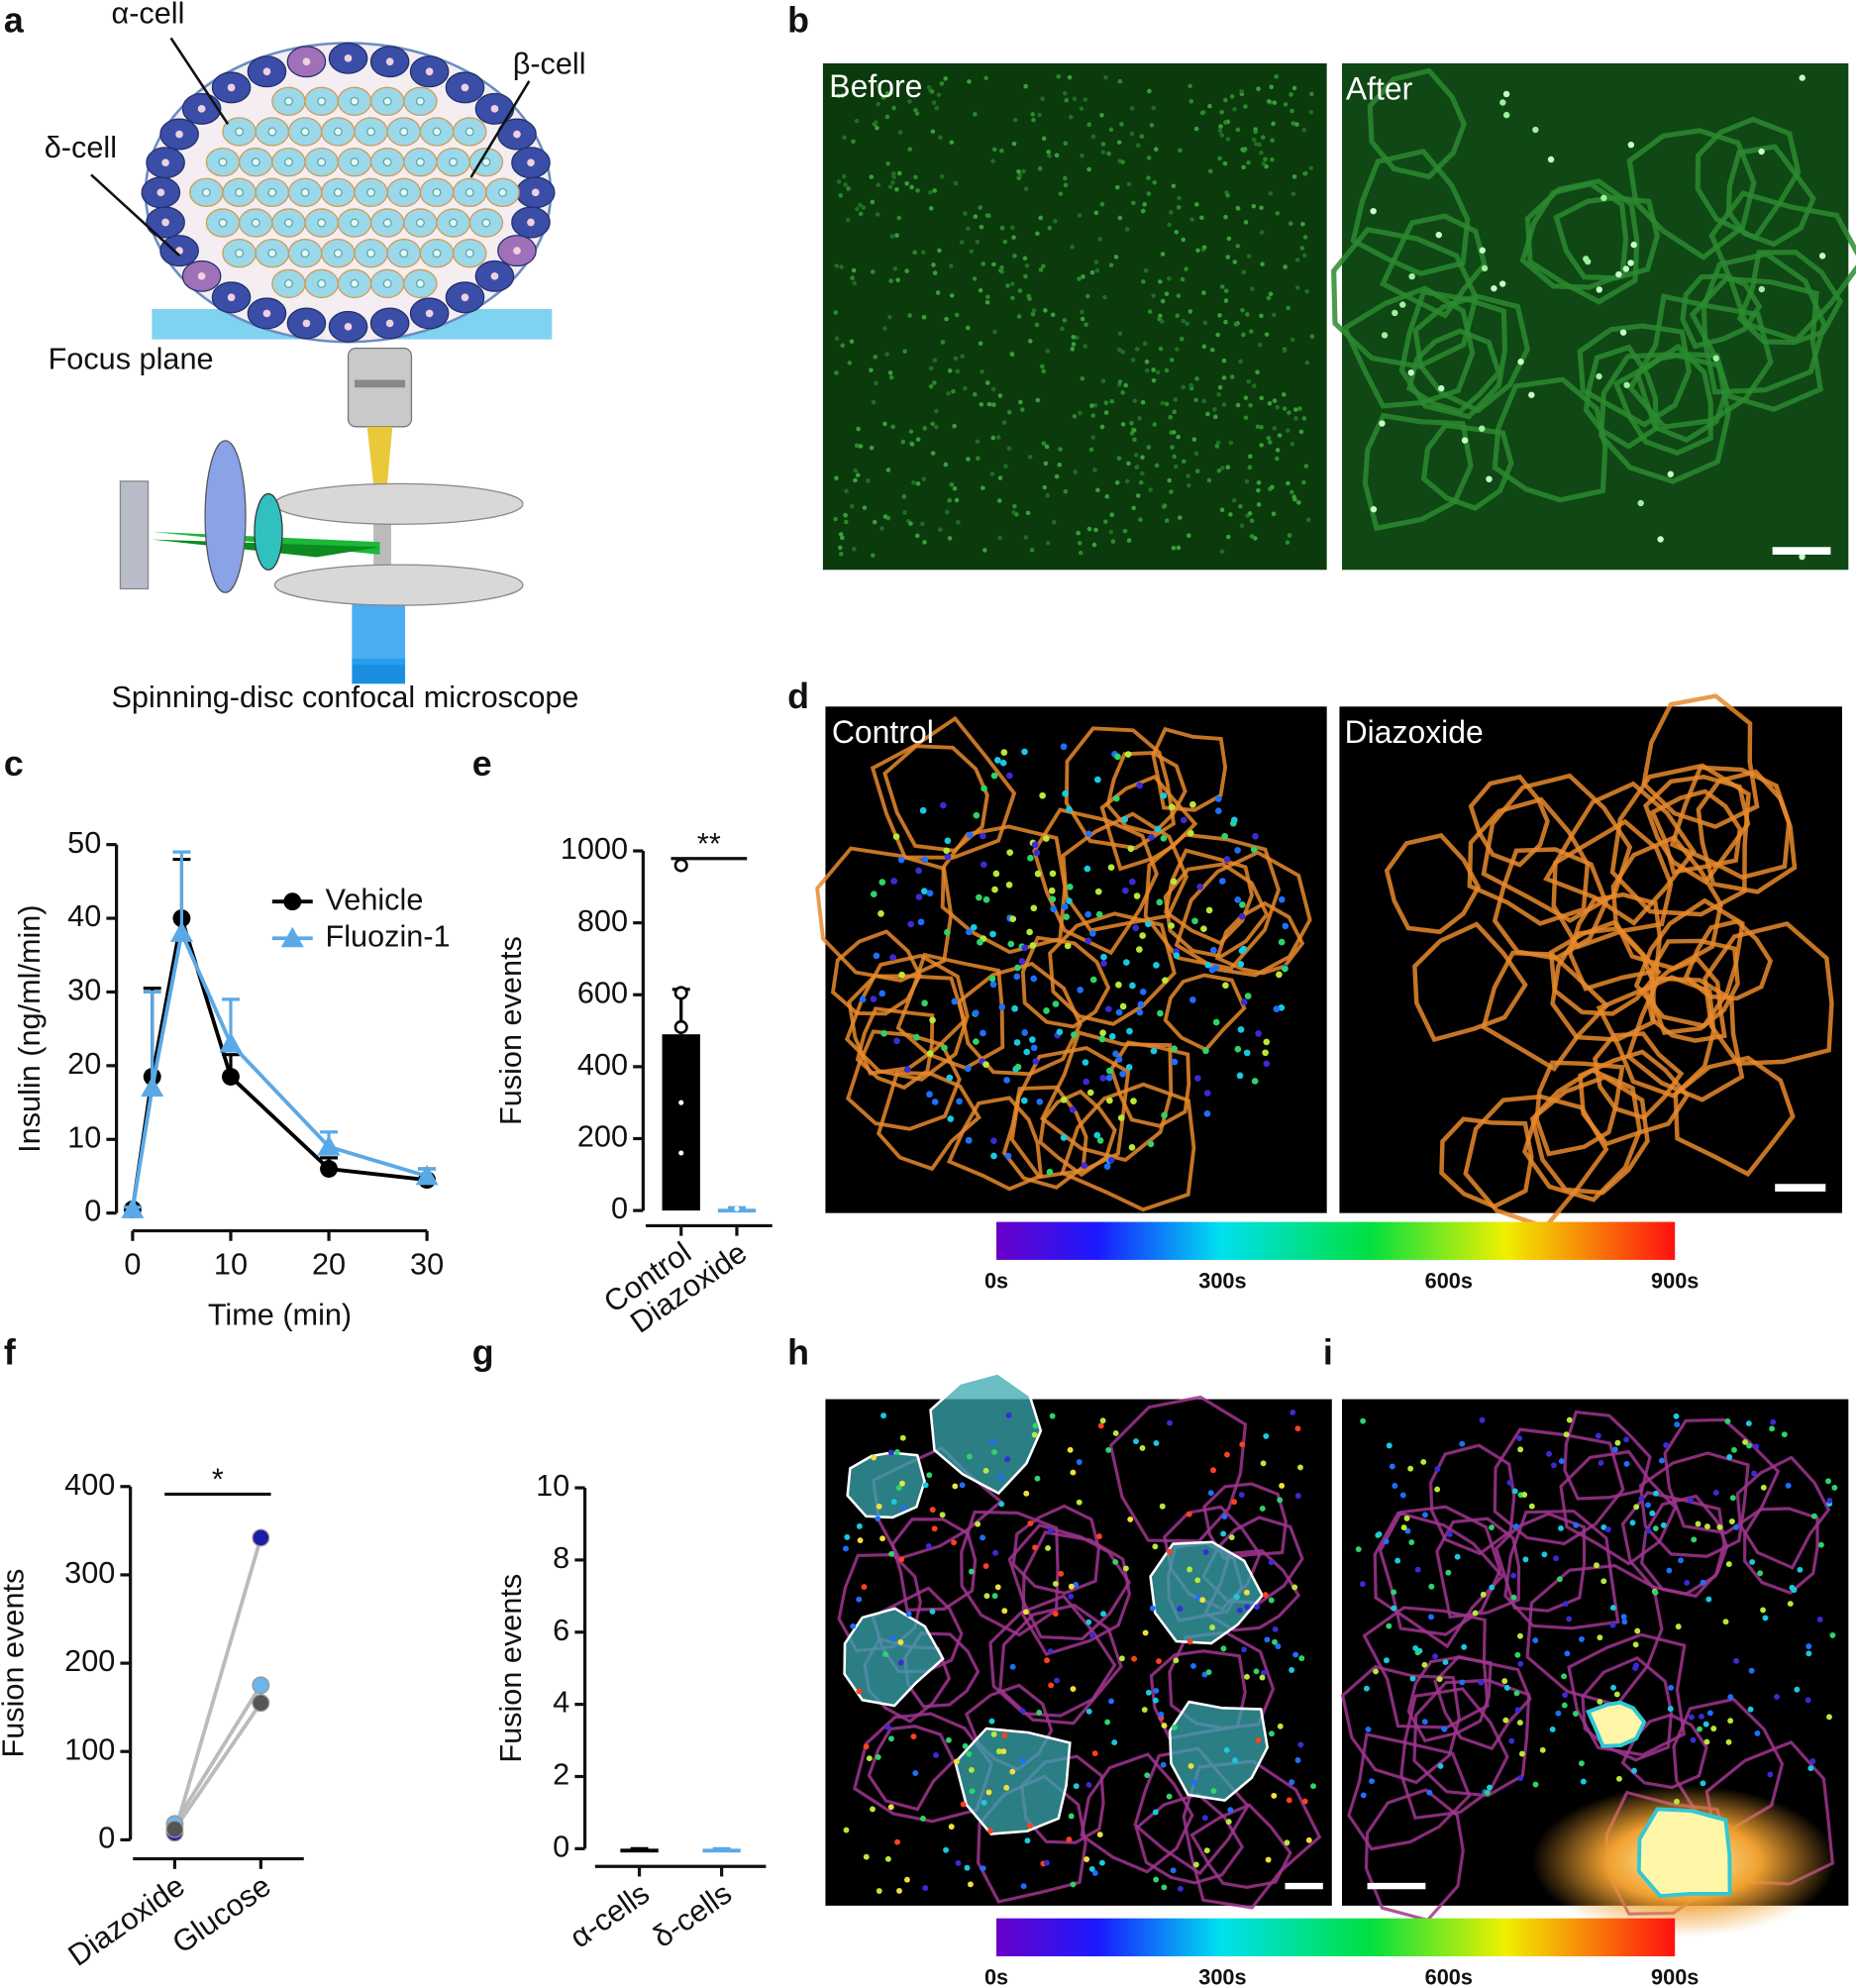 This screenshot has height=1988, width=1856. Describe the element at coordinates (886, 1485) in the screenshot. I see `alpha-cell` at that location.